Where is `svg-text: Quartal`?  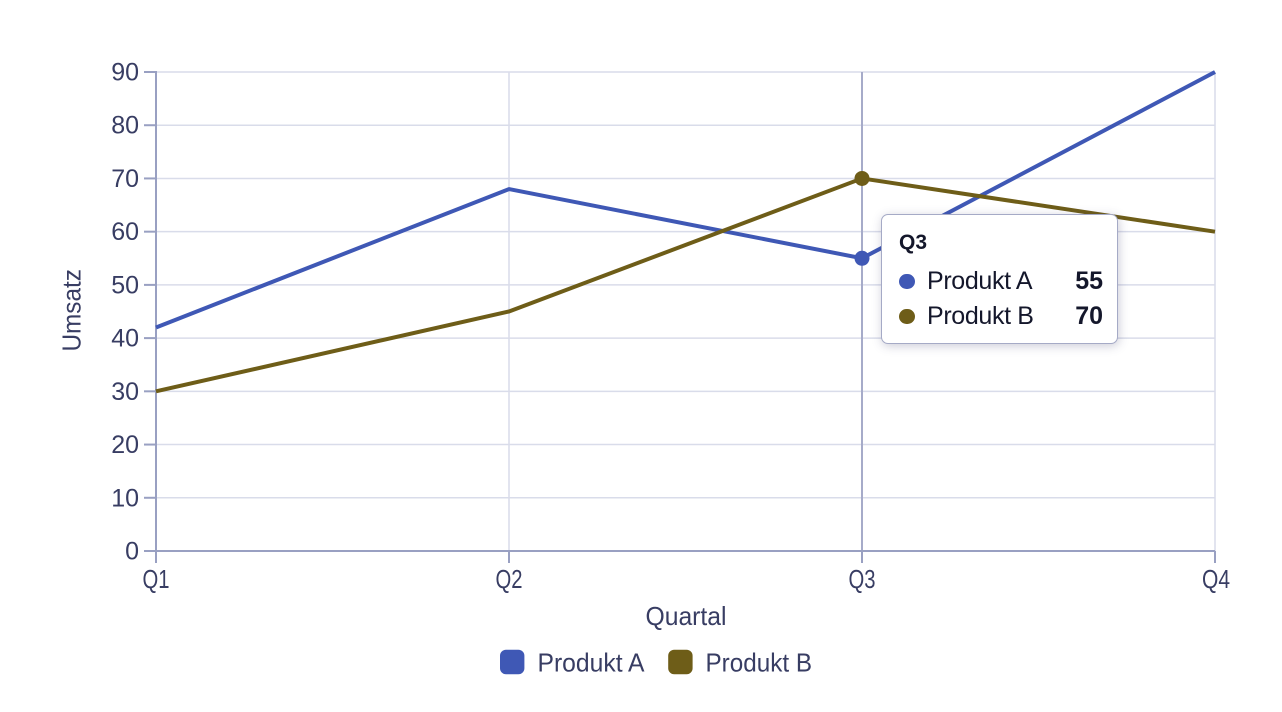 svg-text: Quartal is located at coordinates (686, 616).